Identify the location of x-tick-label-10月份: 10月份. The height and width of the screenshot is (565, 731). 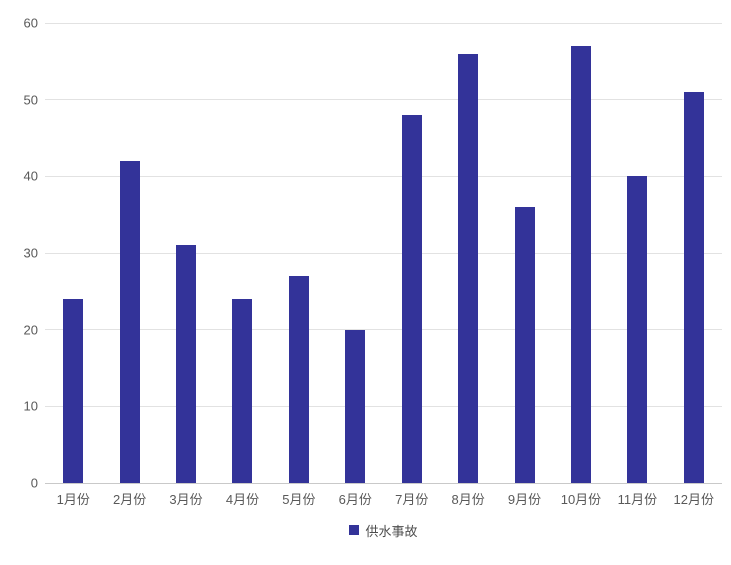
(581, 499).